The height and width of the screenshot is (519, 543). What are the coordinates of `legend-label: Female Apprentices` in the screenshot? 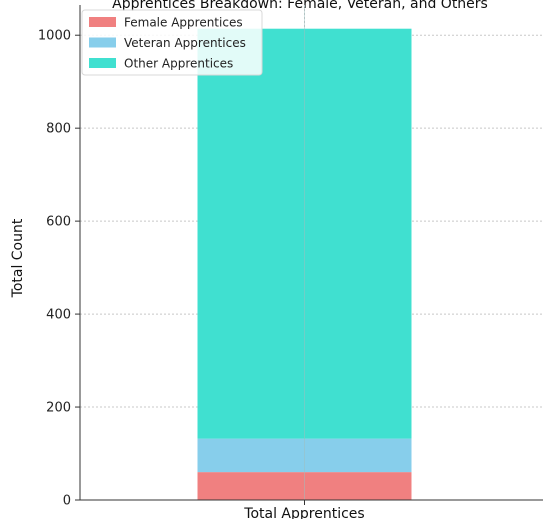 It's located at (183, 23).